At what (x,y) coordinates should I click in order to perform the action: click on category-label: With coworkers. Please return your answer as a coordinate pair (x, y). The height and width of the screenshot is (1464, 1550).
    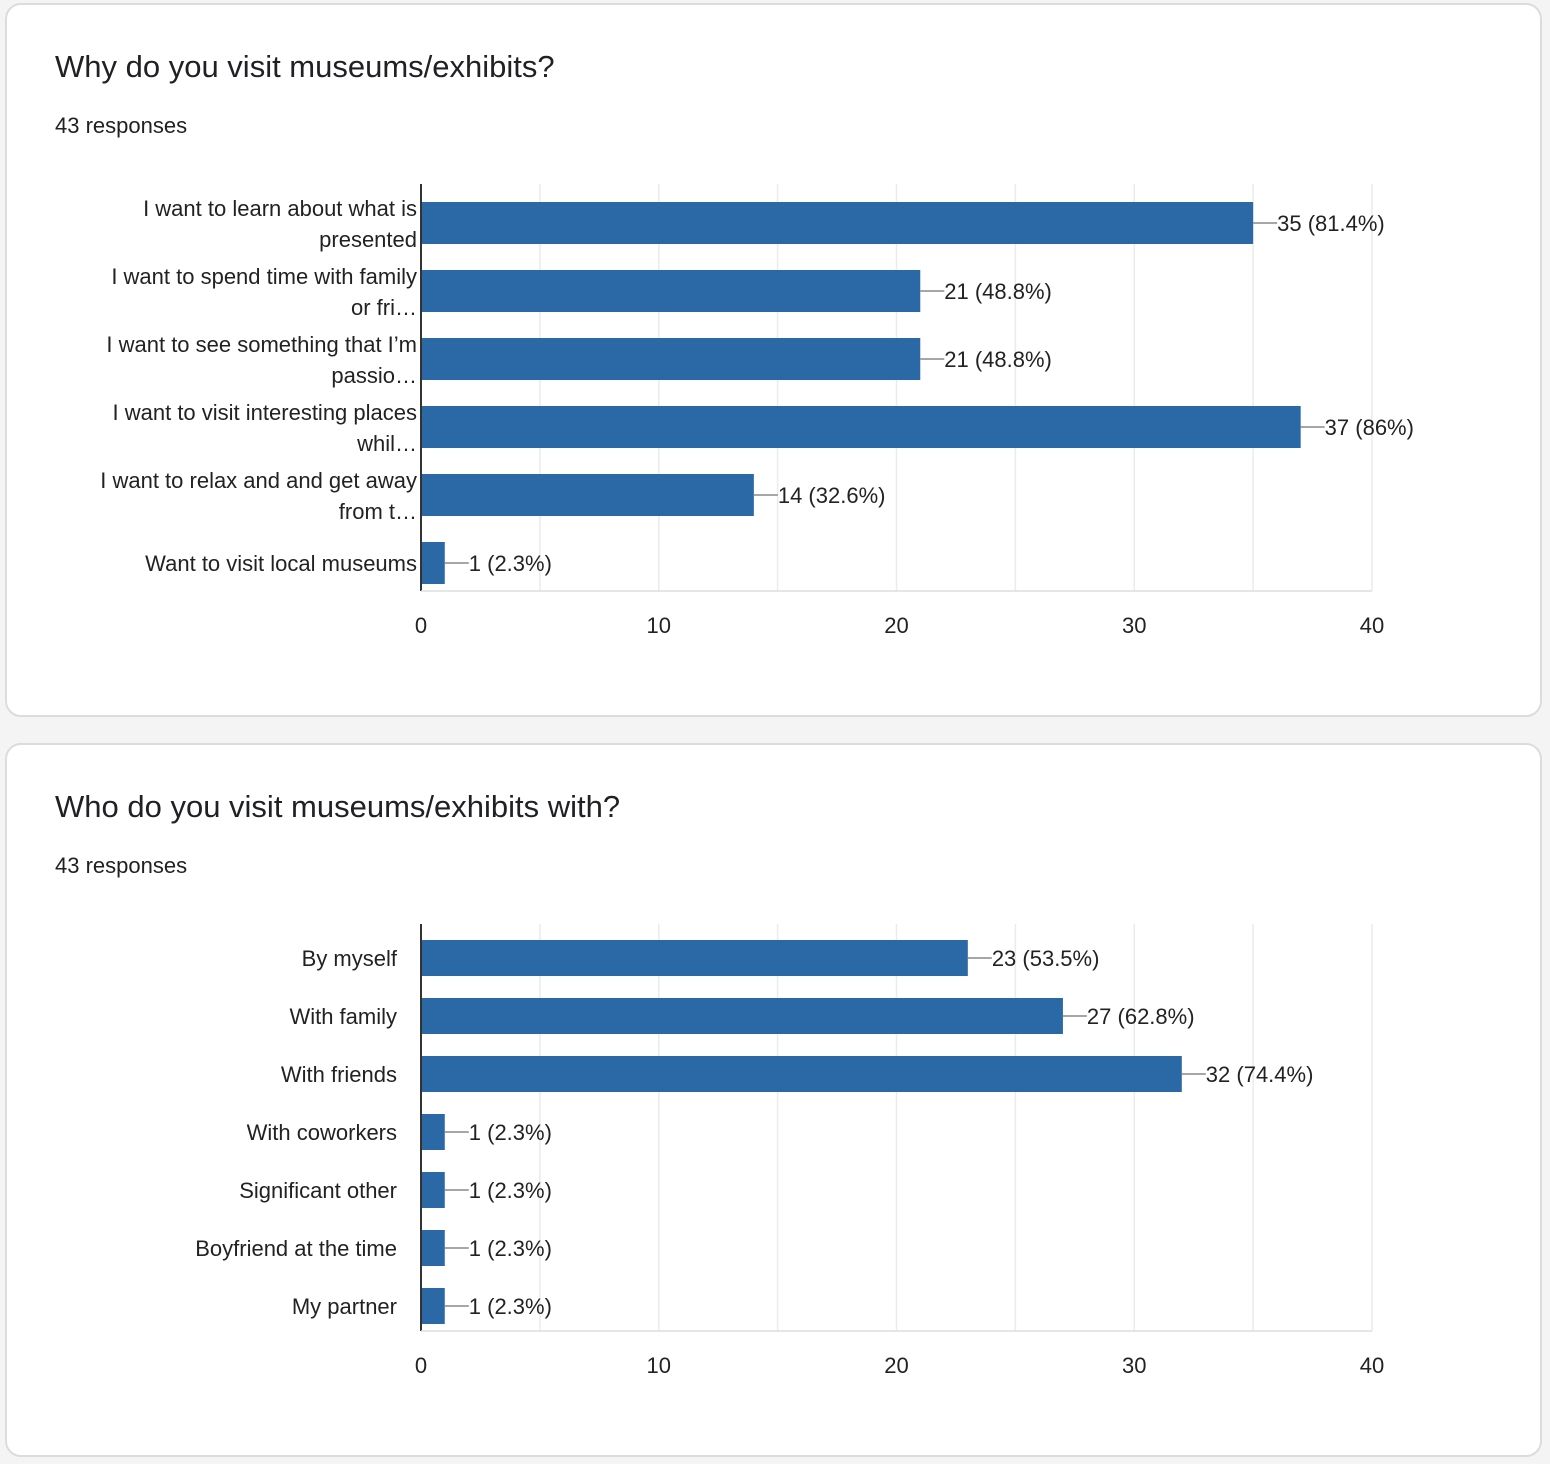
    Looking at the image, I should click on (322, 1132).